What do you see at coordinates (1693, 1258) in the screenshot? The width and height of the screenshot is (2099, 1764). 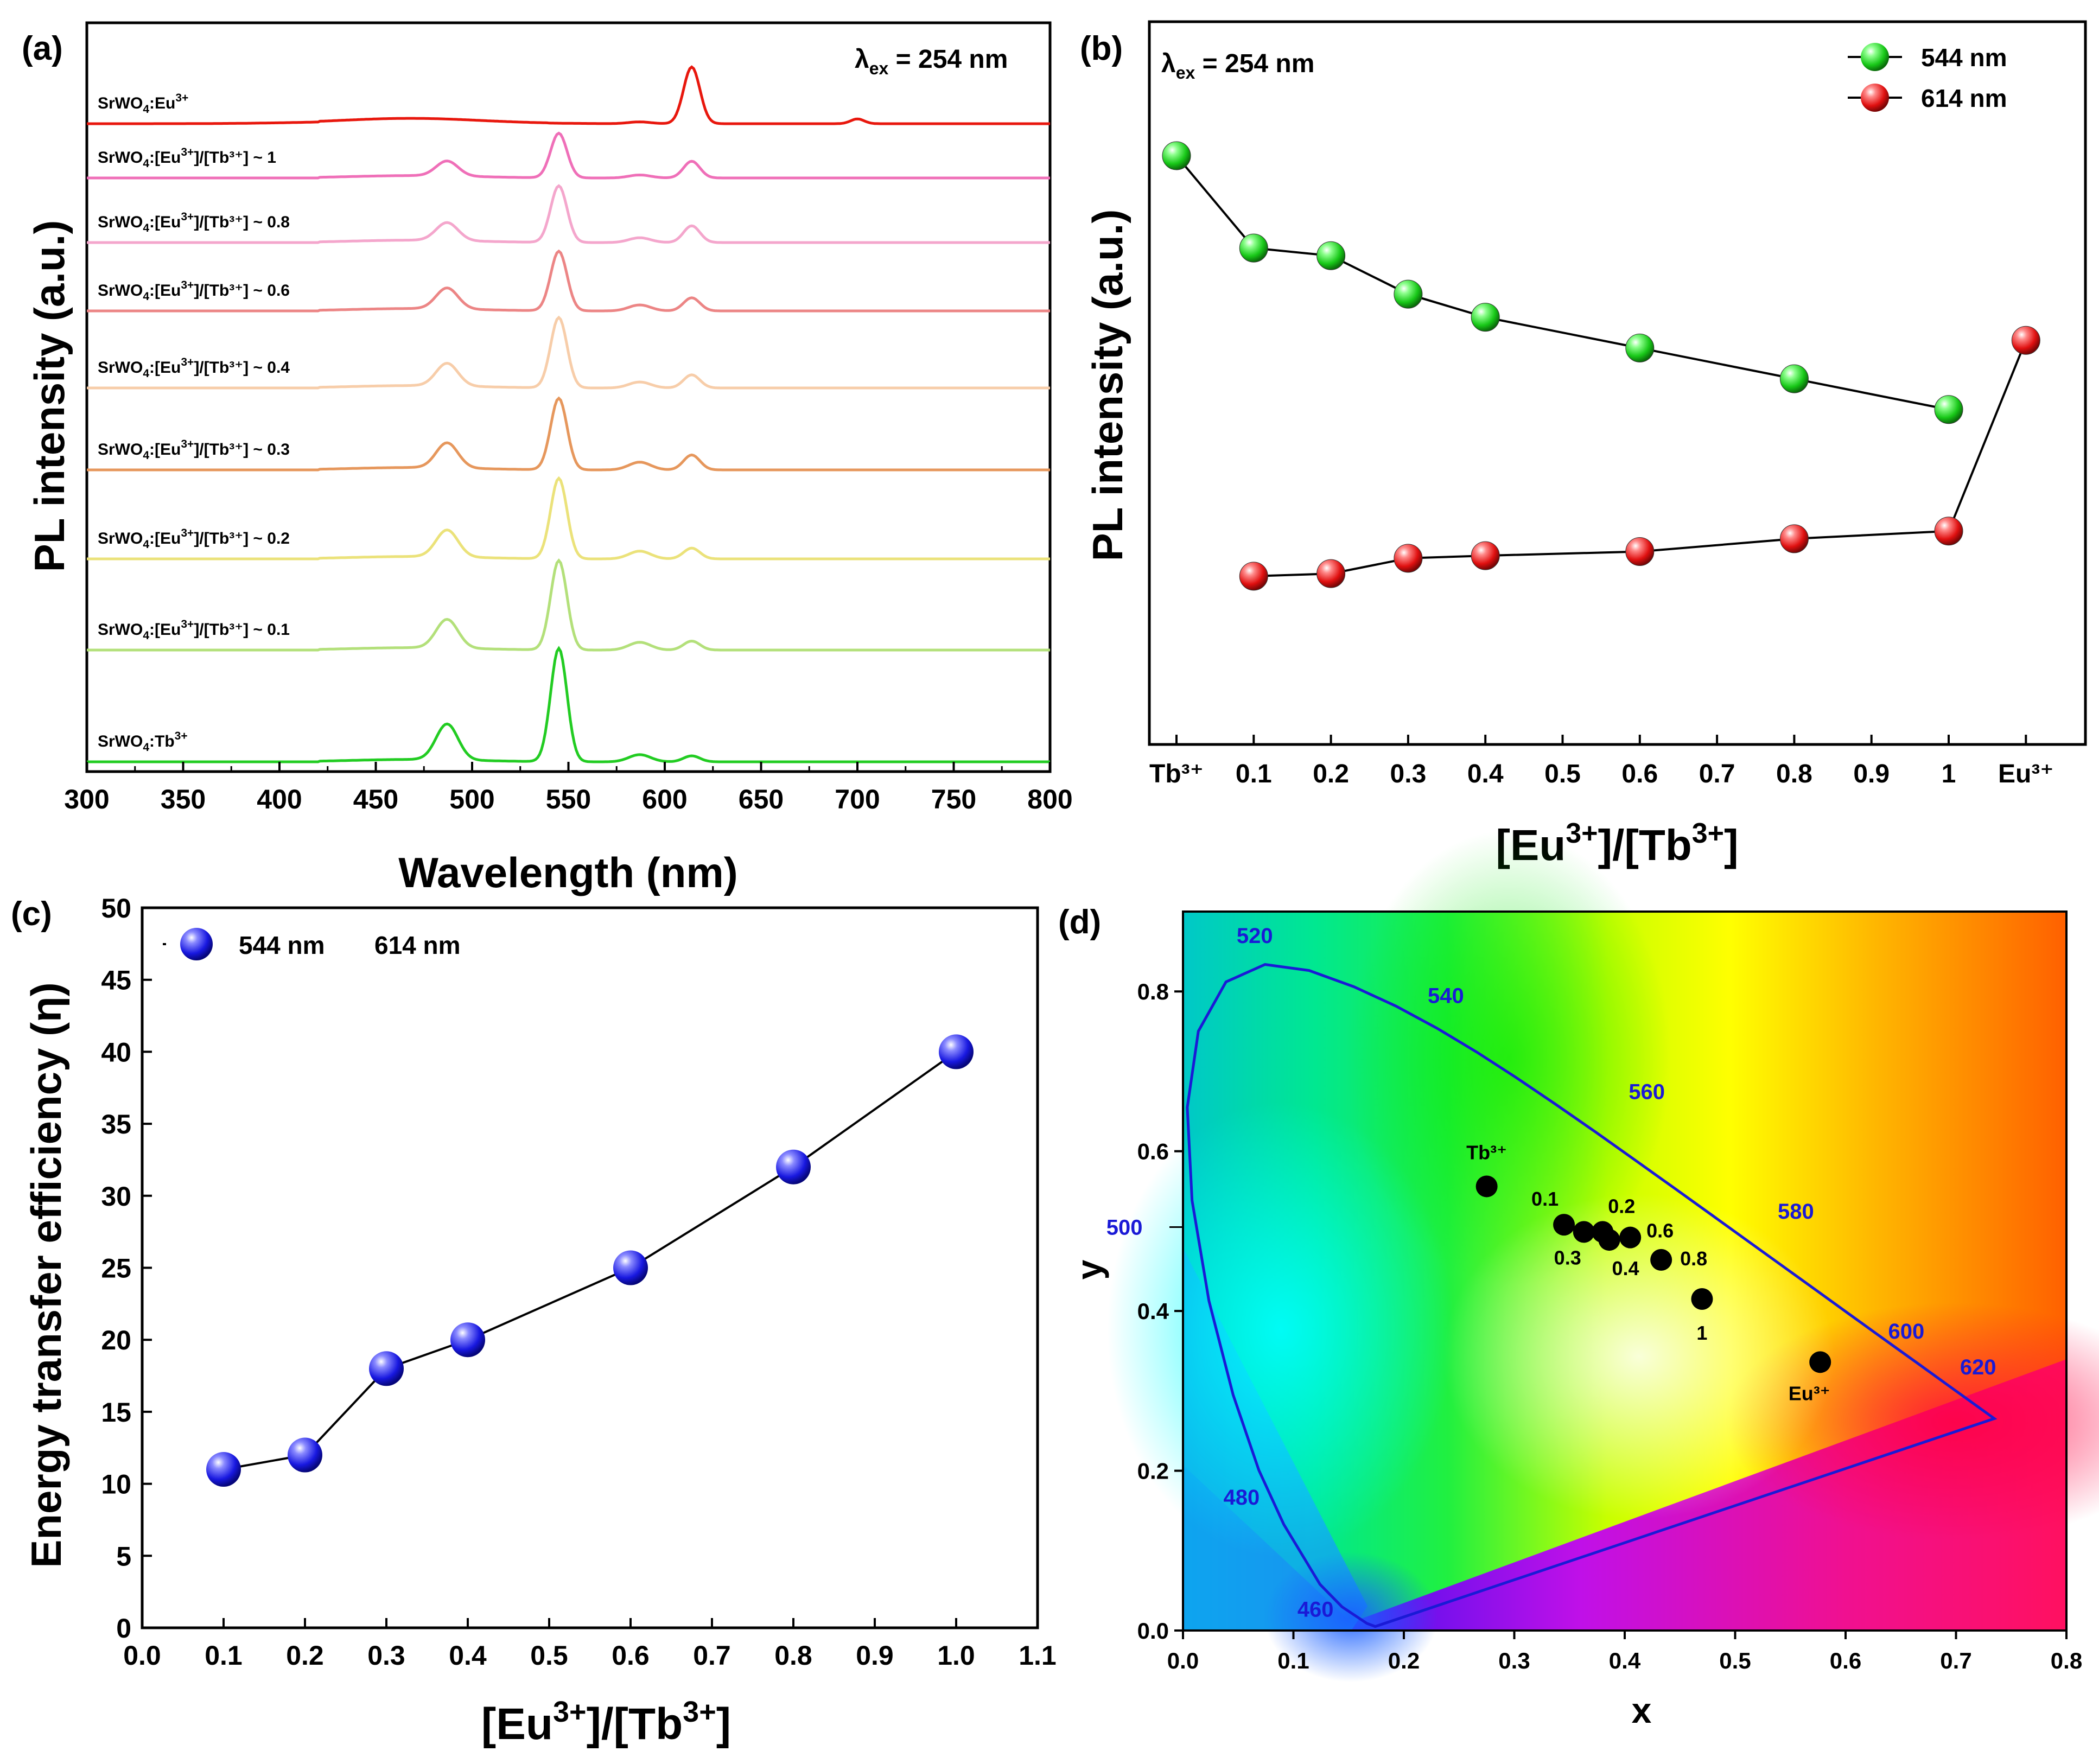 I see `cie-point-label: 0.8` at bounding box center [1693, 1258].